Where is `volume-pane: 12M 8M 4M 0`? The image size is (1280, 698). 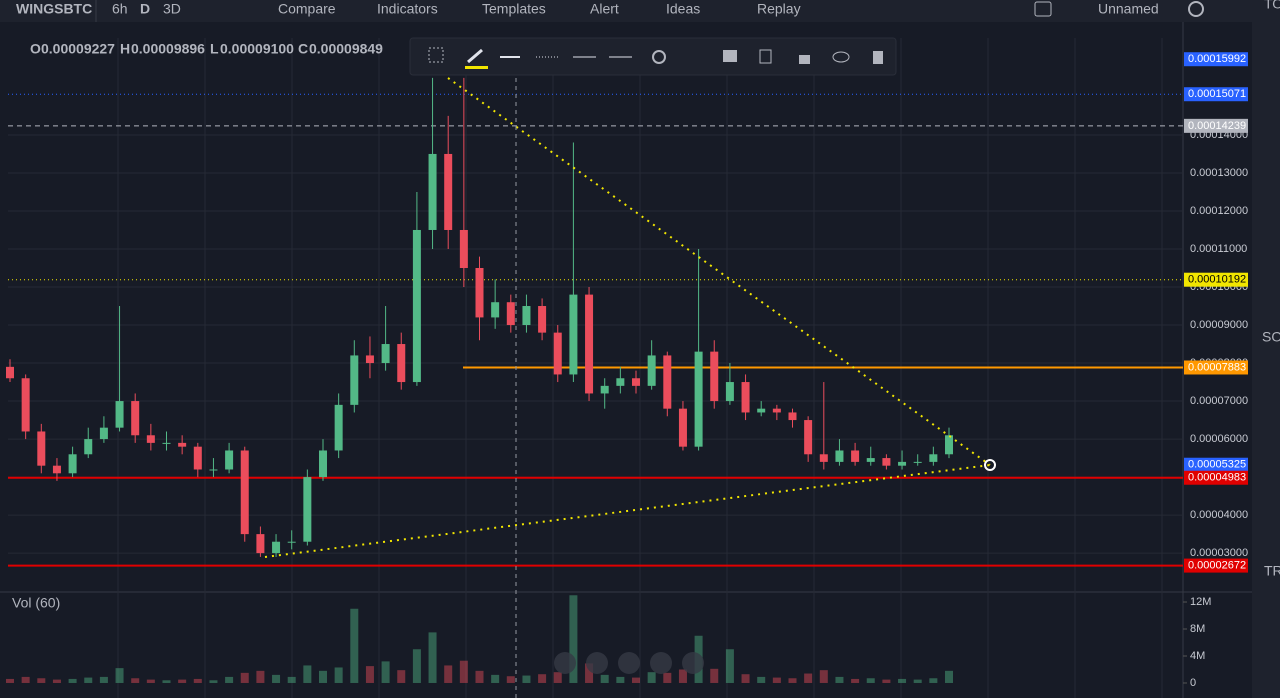 volume-pane: 12M 8M 4M 0 is located at coordinates (608, 642).